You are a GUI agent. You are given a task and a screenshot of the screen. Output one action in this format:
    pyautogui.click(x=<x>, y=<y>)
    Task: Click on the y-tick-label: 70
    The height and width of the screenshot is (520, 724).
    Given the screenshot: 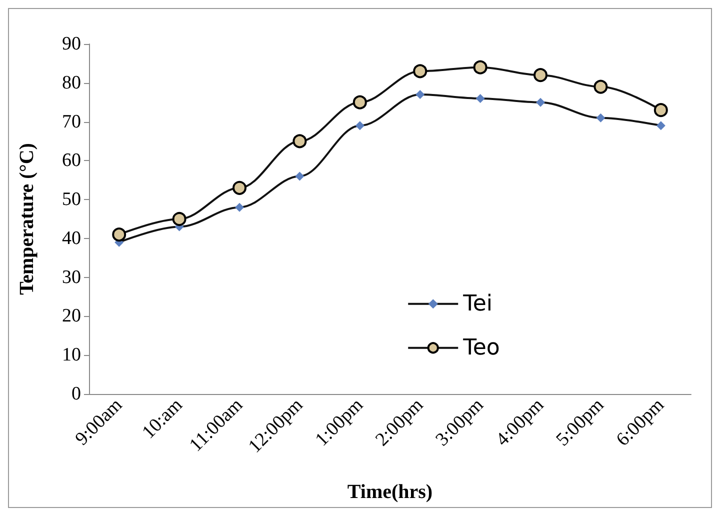 What is the action you would take?
    pyautogui.click(x=71, y=121)
    